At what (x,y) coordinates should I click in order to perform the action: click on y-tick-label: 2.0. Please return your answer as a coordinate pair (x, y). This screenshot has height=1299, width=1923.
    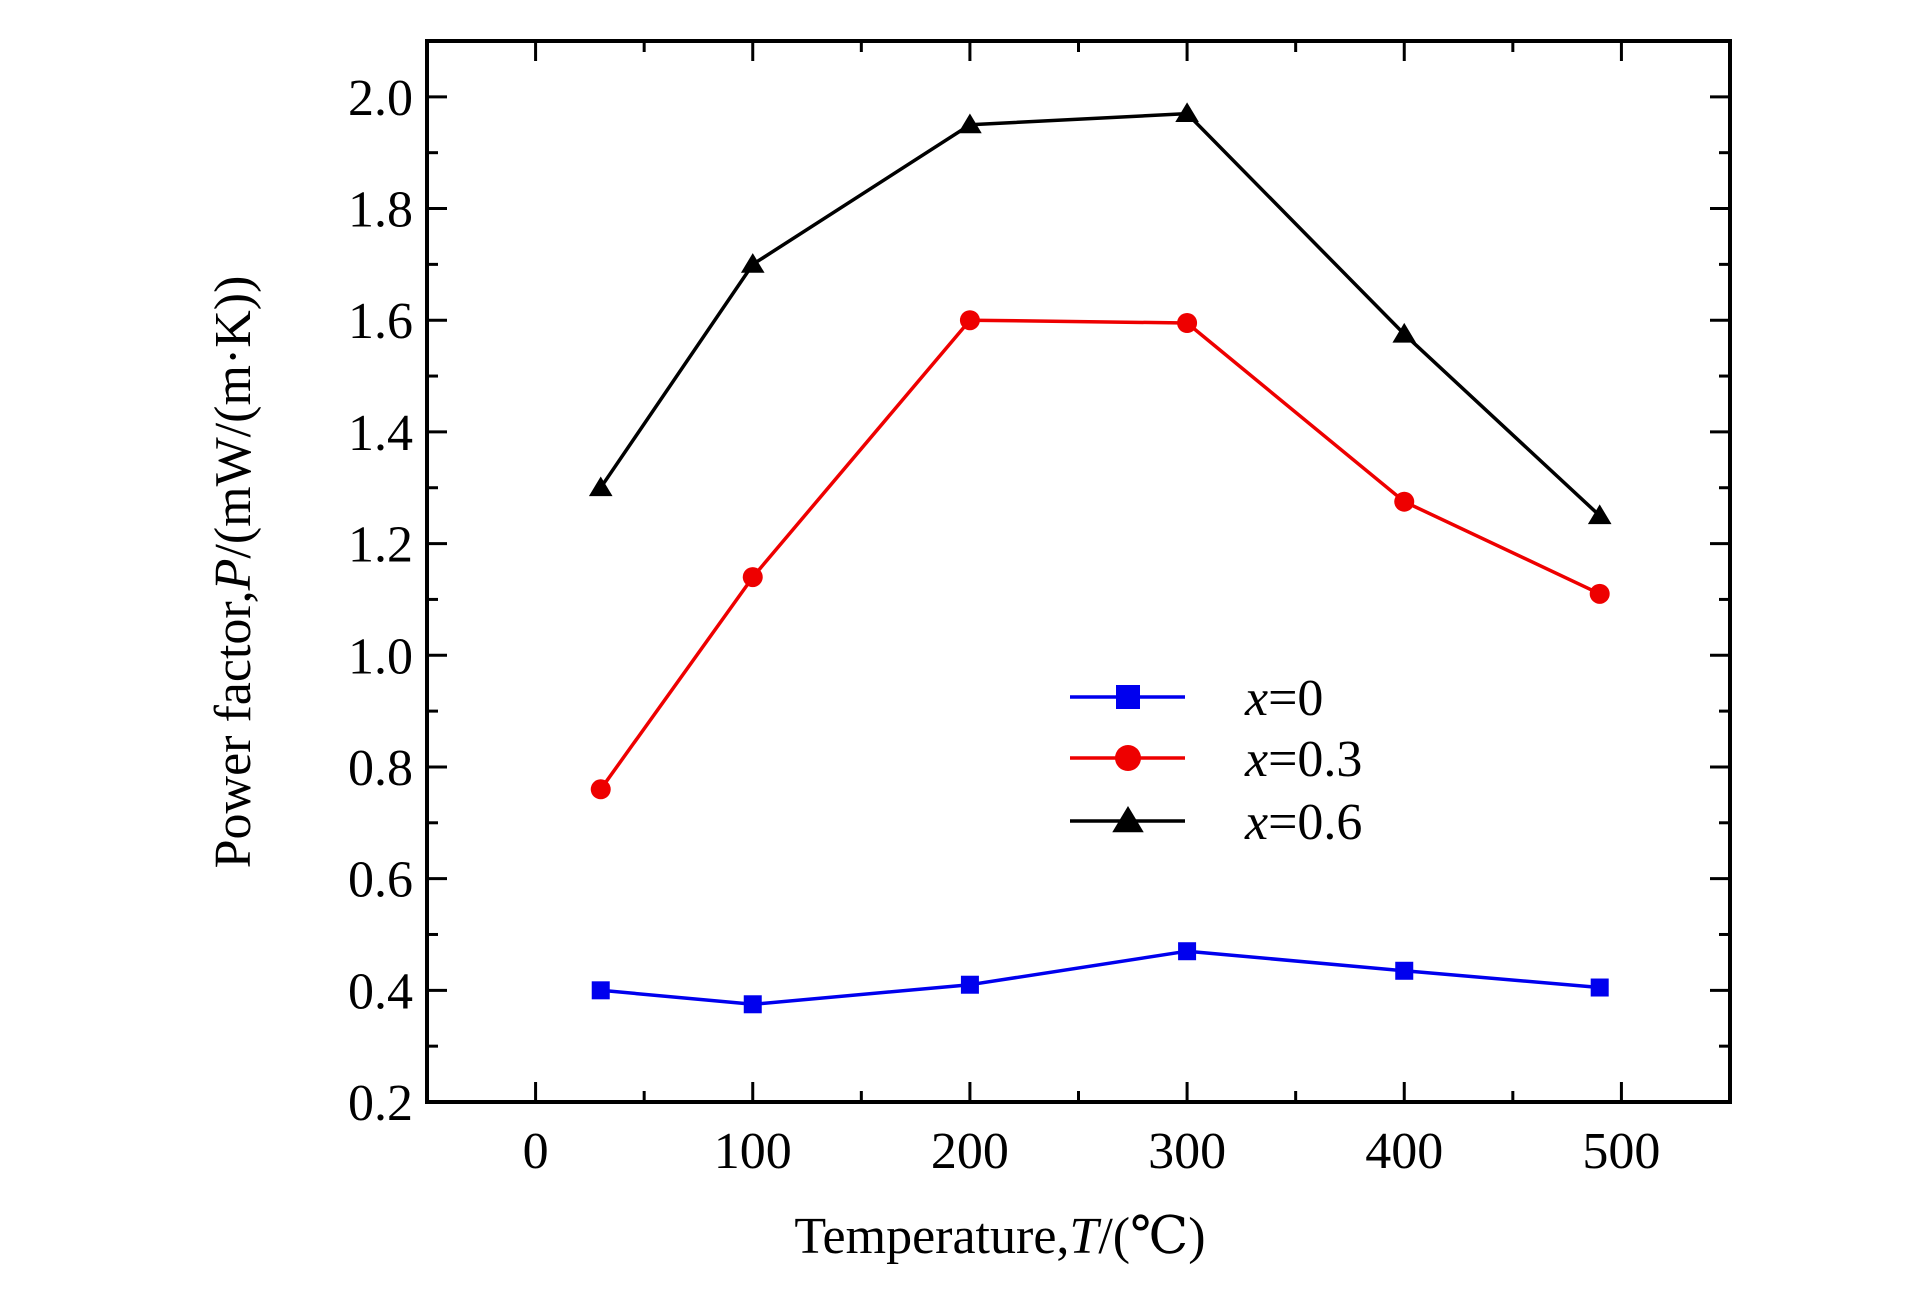
    Looking at the image, I should click on (380, 98).